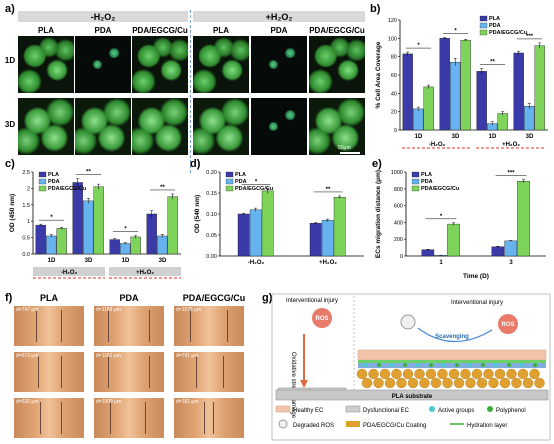 The image size is (554, 444). I want to click on panel-f-label: f), so click(9, 298).